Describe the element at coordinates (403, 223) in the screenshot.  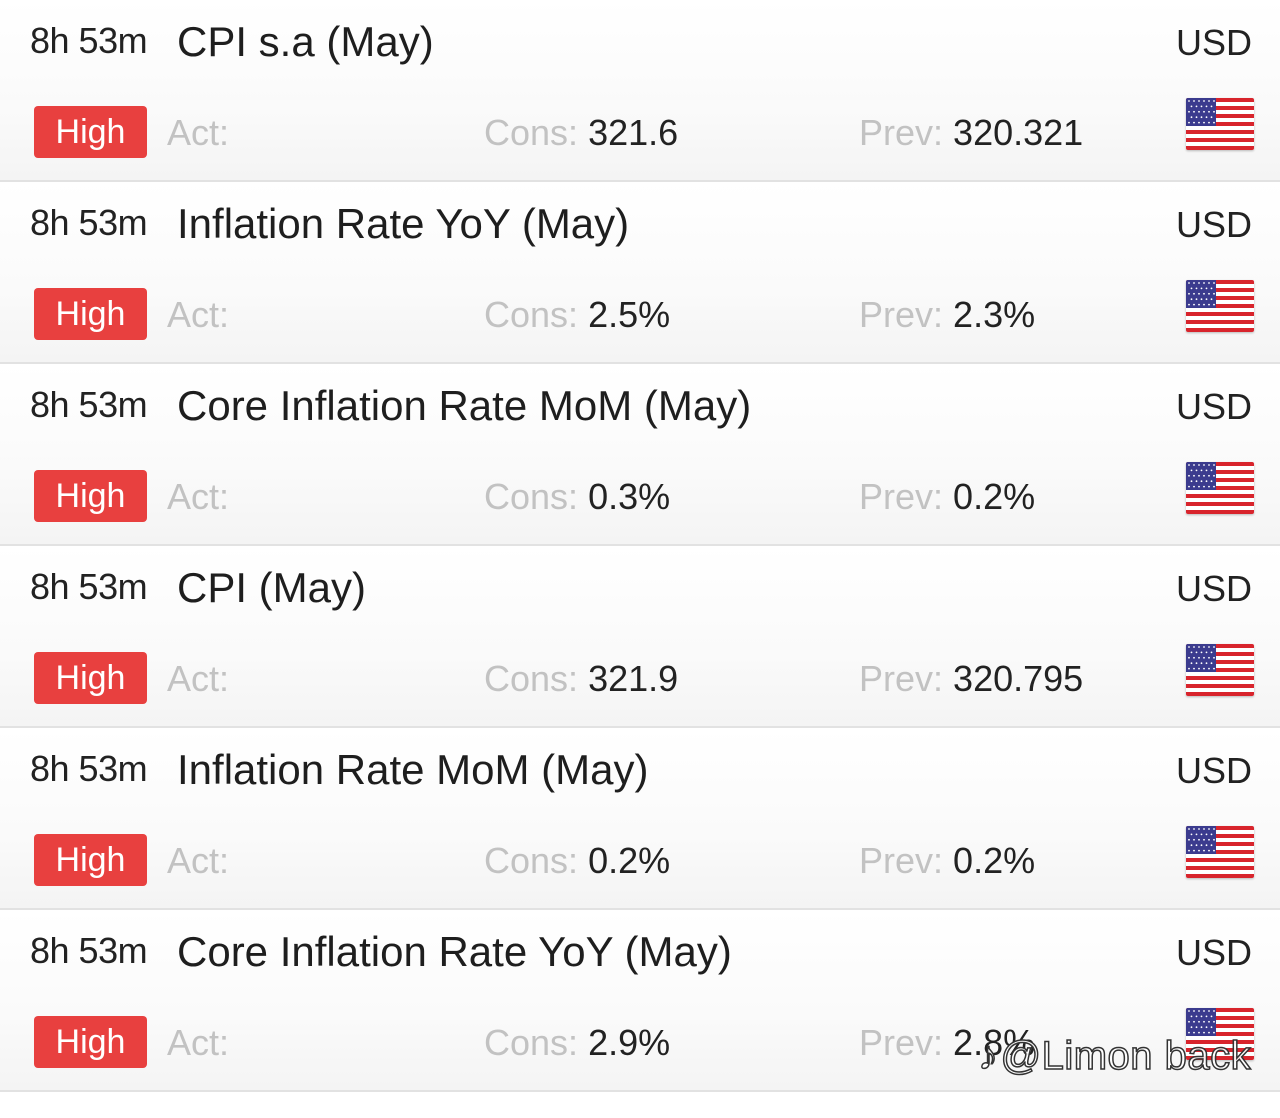
I see `event-title: Inflation Rate YoY (May)` at that location.